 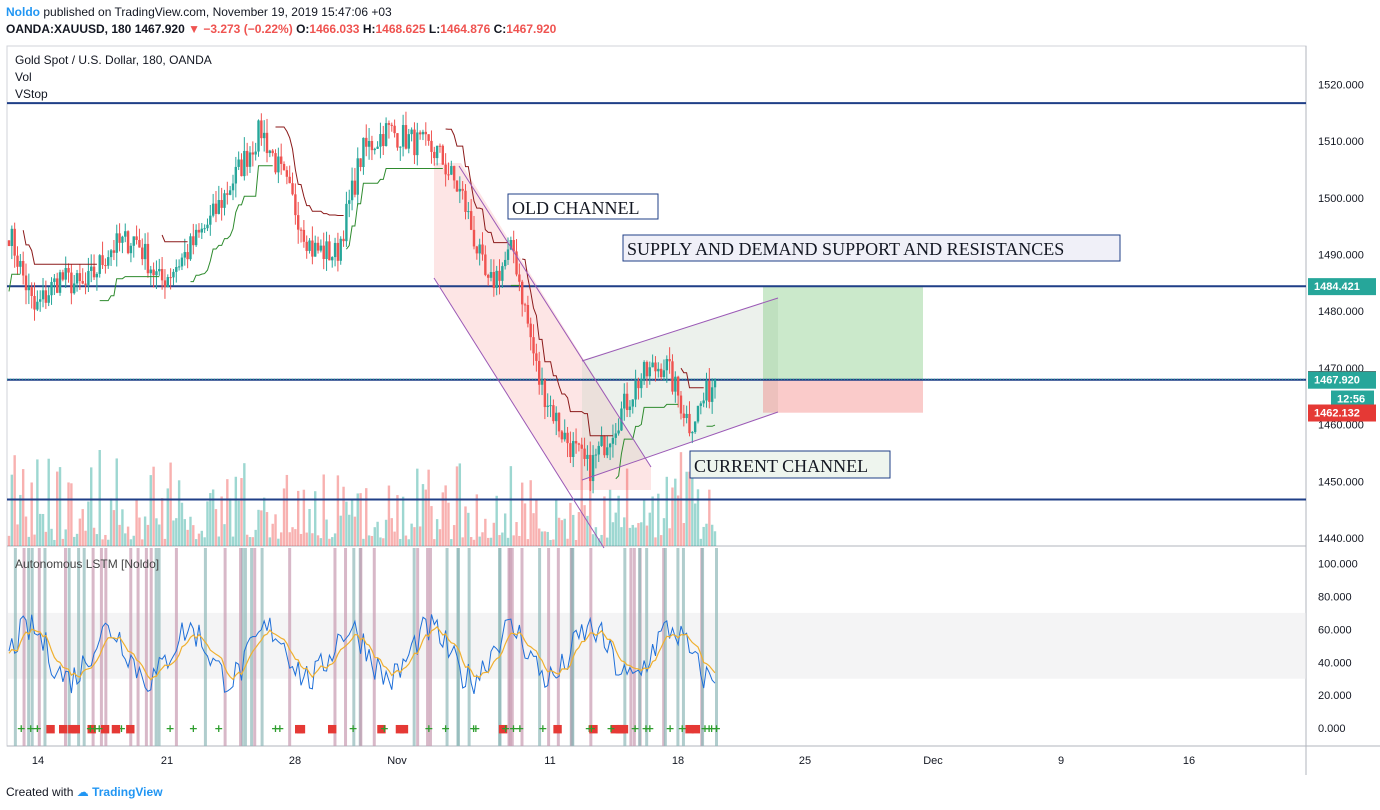 What do you see at coordinates (1335, 663) in the screenshot?
I see `lstm-tick-label: 40.000` at bounding box center [1335, 663].